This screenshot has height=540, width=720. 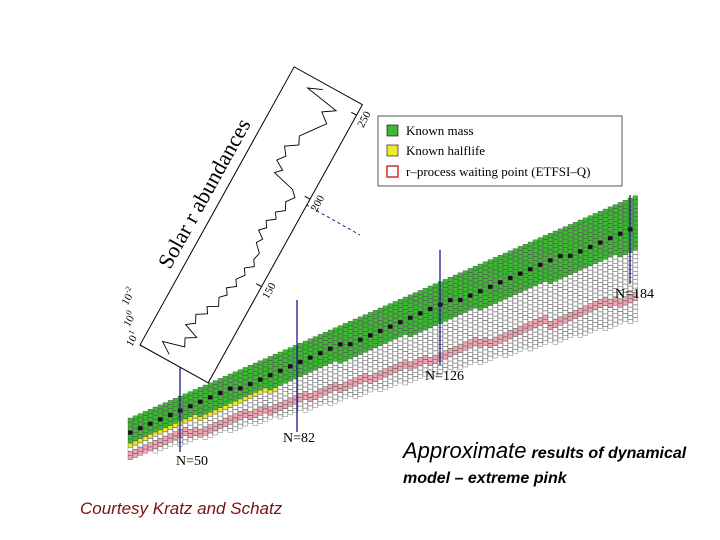 What do you see at coordinates (132, 332) in the screenshot?
I see `tick-exp: 1` at bounding box center [132, 332].